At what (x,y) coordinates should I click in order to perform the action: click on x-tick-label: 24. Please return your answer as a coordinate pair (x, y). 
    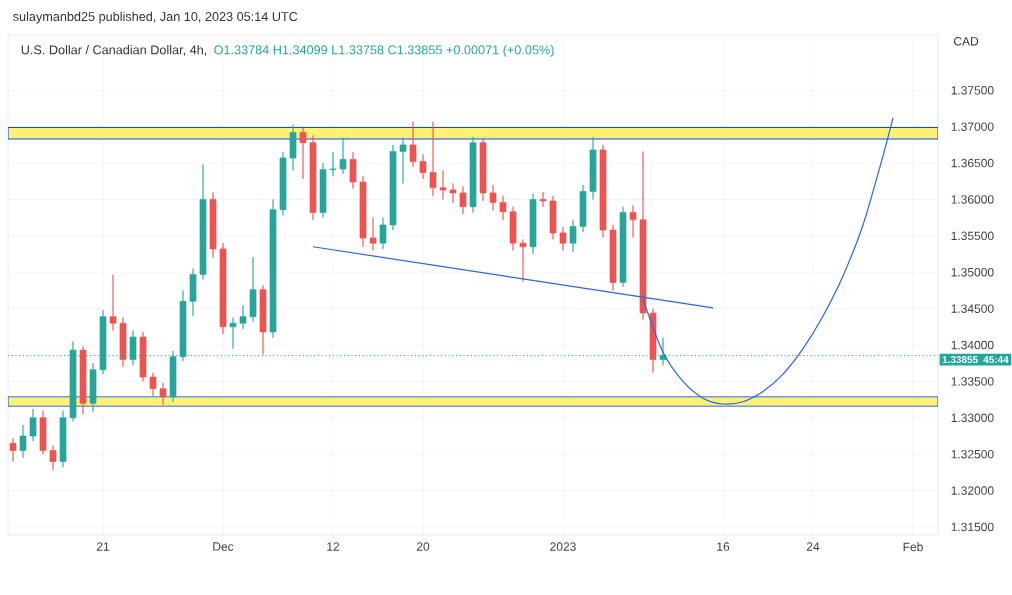
    Looking at the image, I should click on (813, 546).